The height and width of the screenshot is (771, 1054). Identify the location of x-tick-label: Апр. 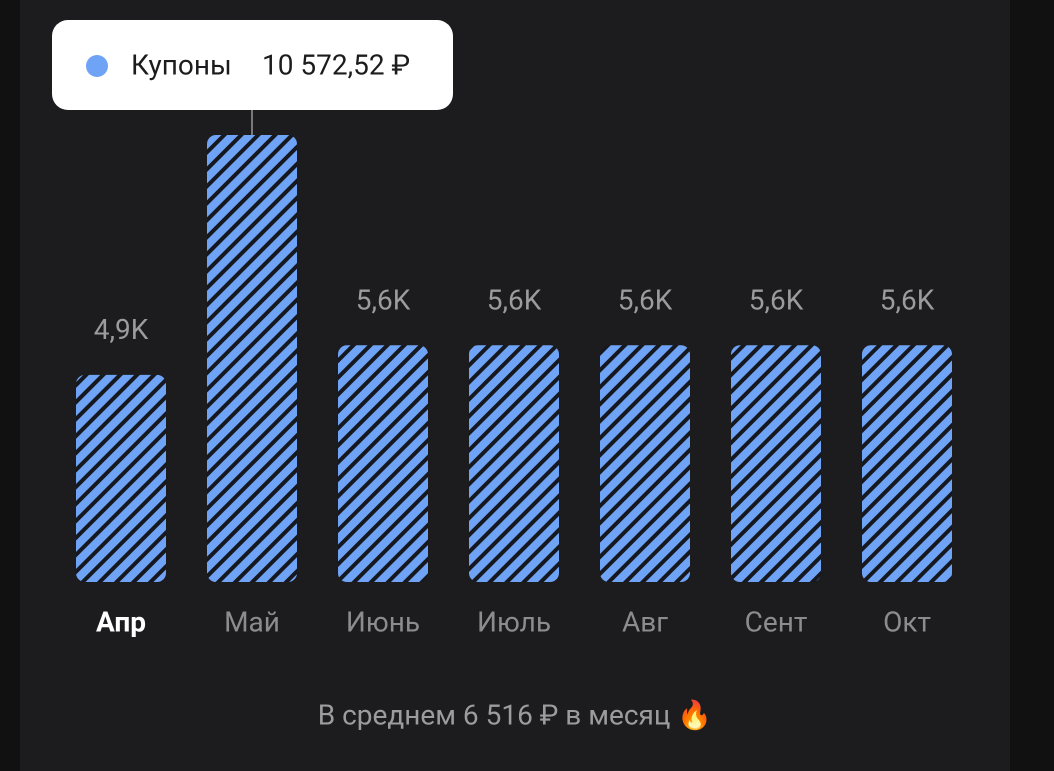
(121, 621).